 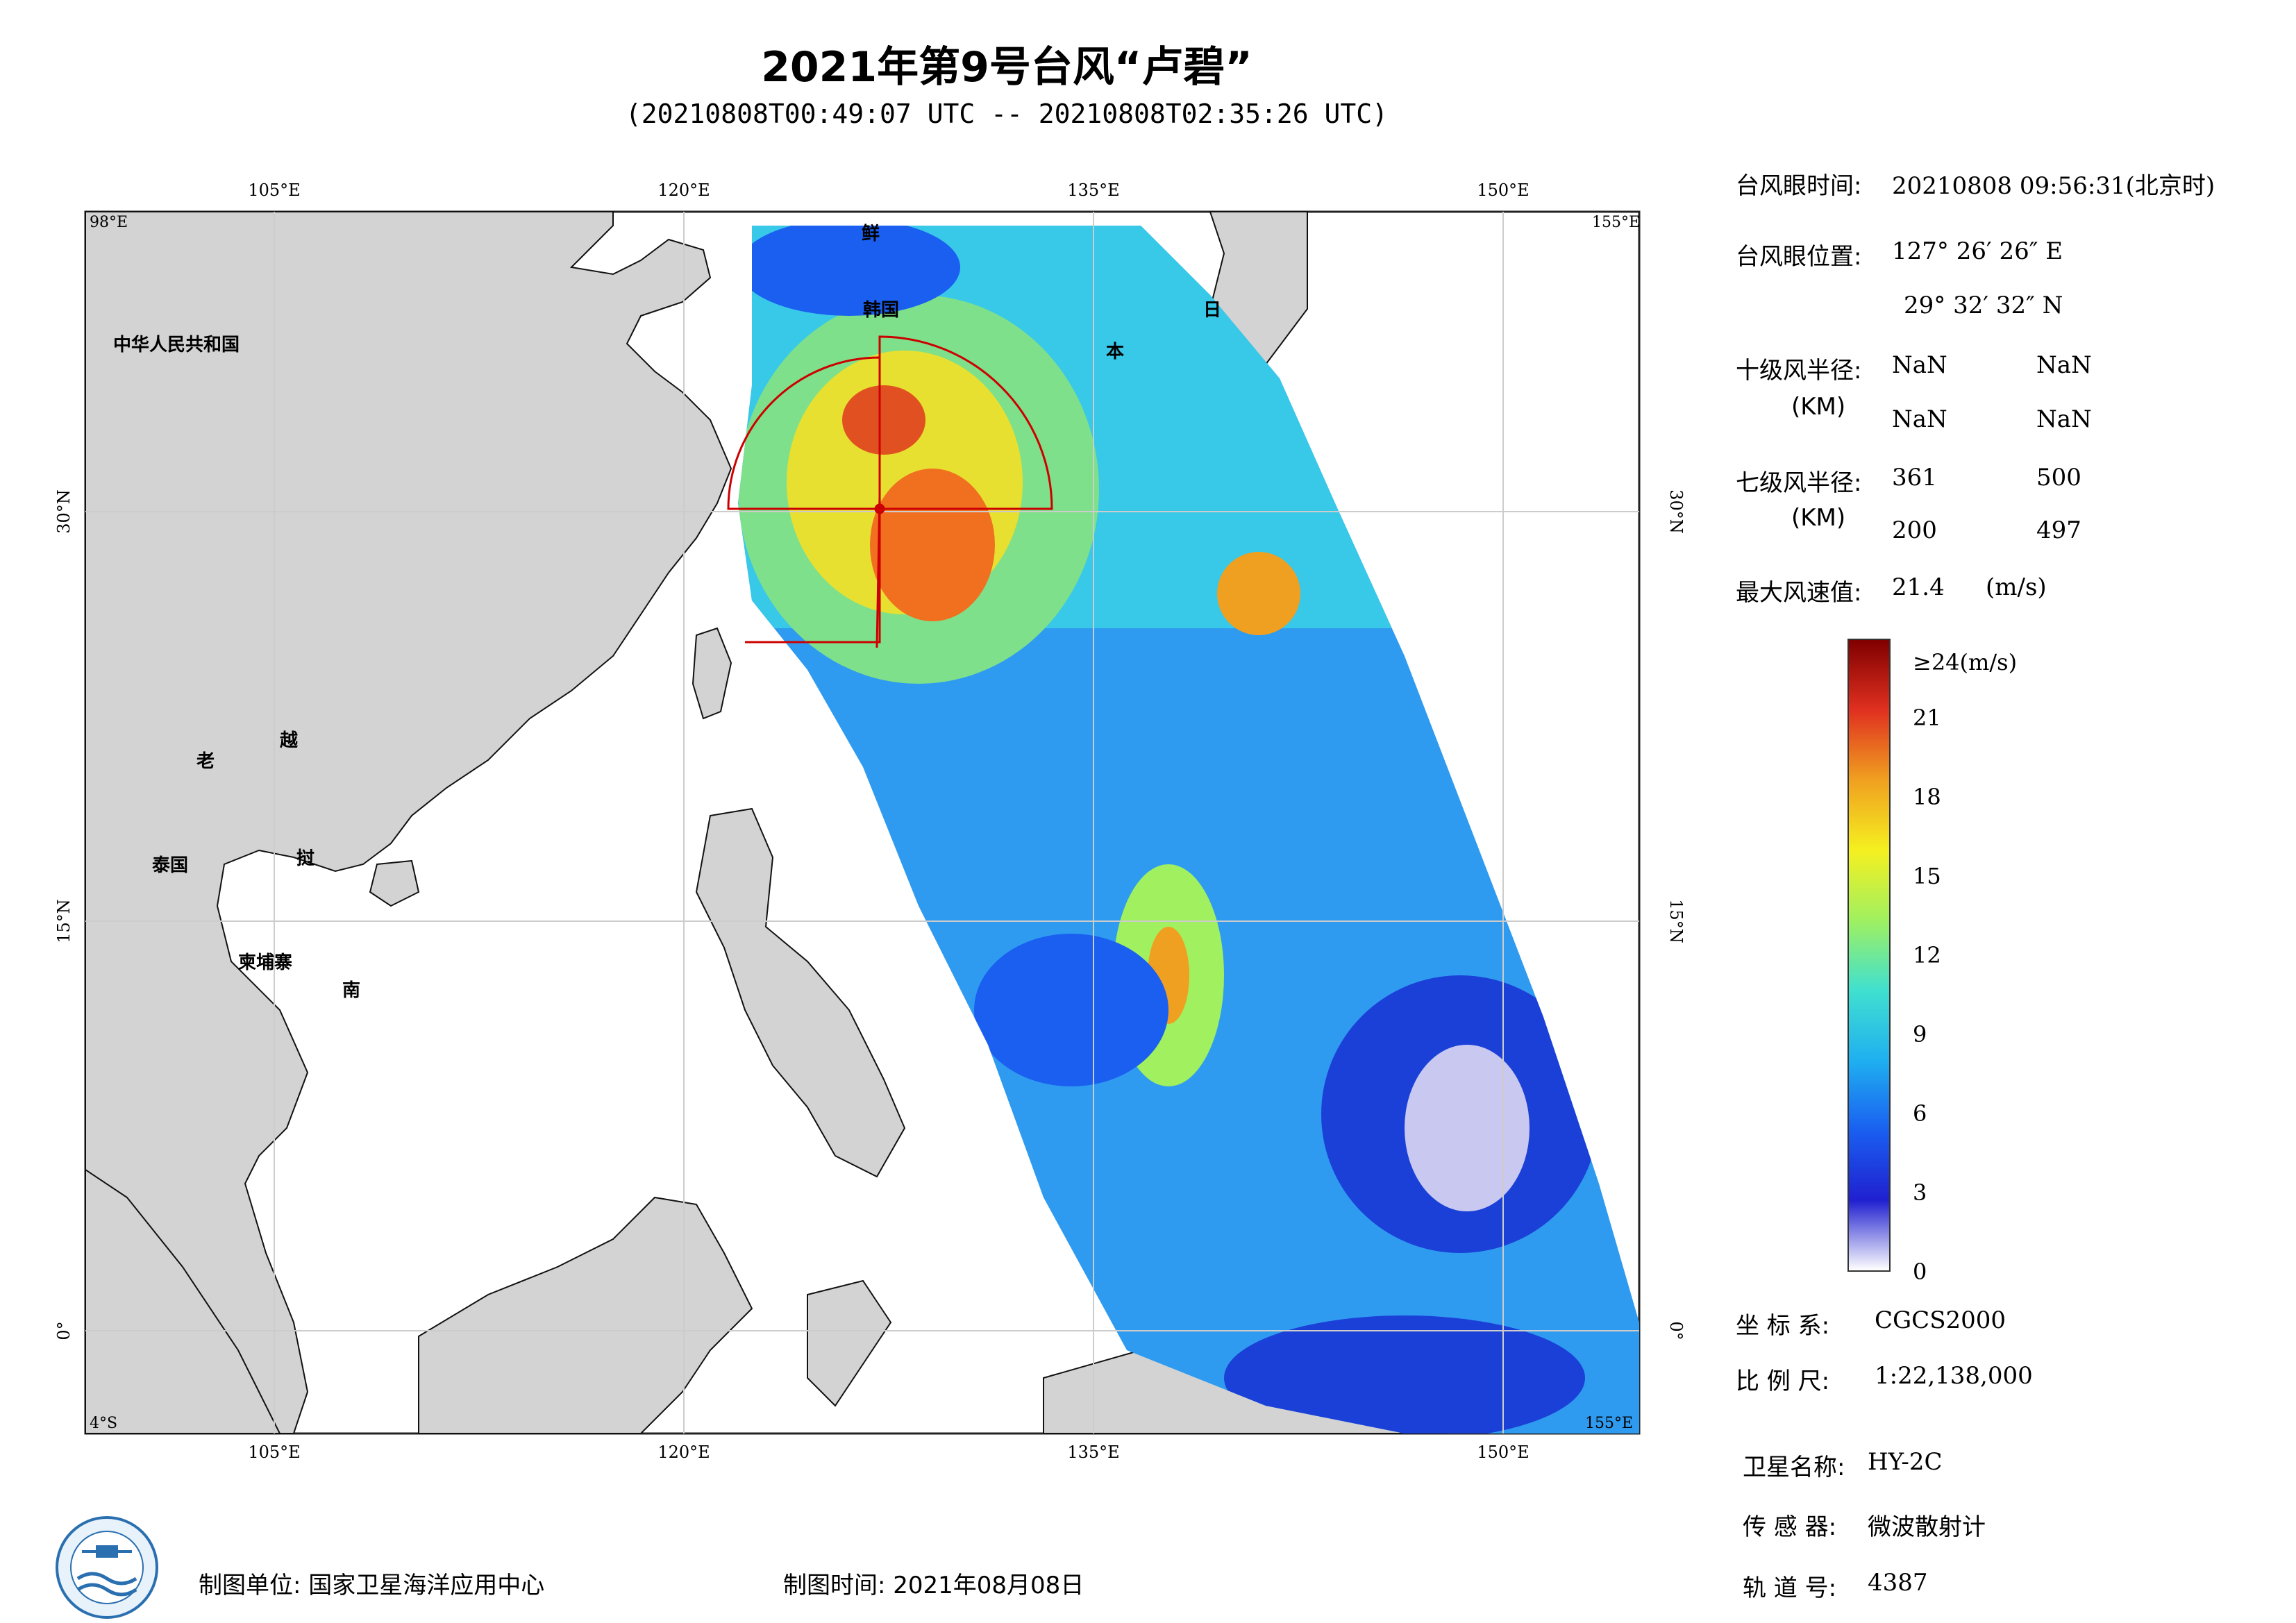 I want to click on max-wind-value: 21.4, so click(x=1918, y=587).